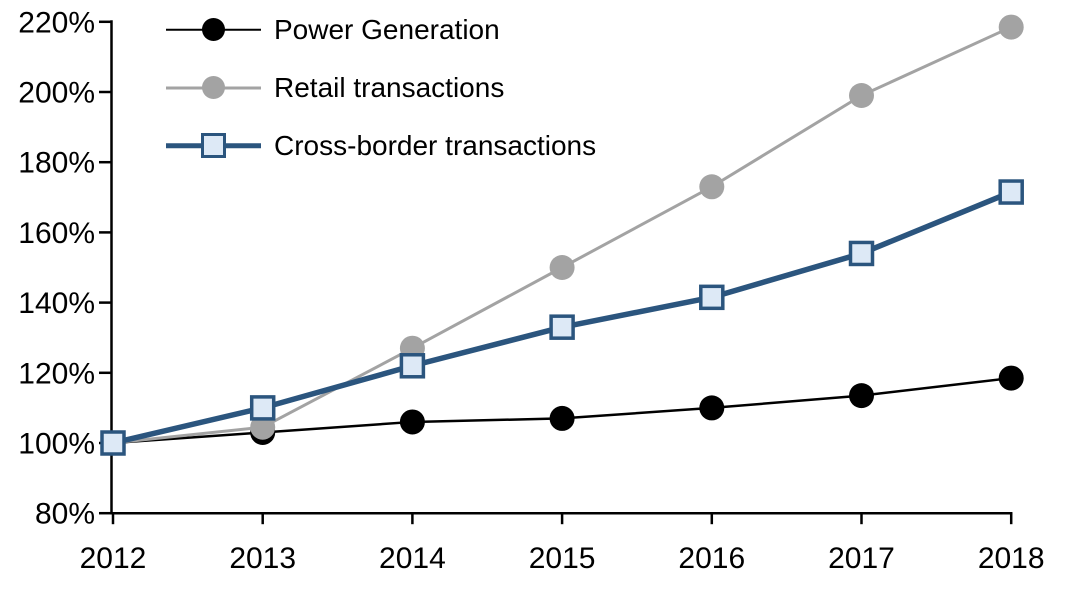 This screenshot has height=590, width=1076. Describe the element at coordinates (65, 514) in the screenshot. I see `y-axis-tick-label: 80%` at that location.